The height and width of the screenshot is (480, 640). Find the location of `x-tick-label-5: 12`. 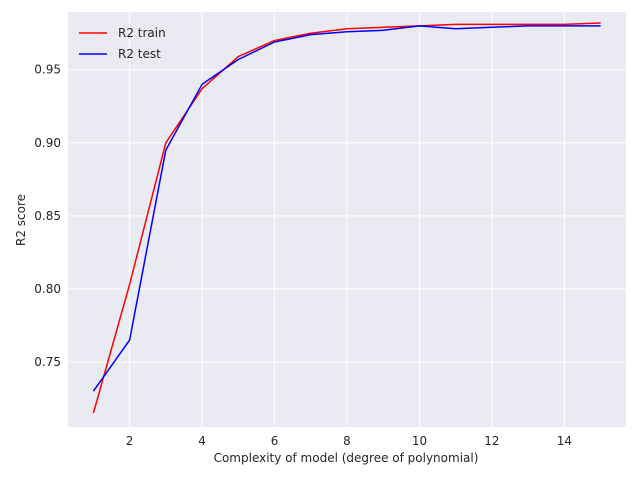

x-tick-label-5: 12 is located at coordinates (491, 441).